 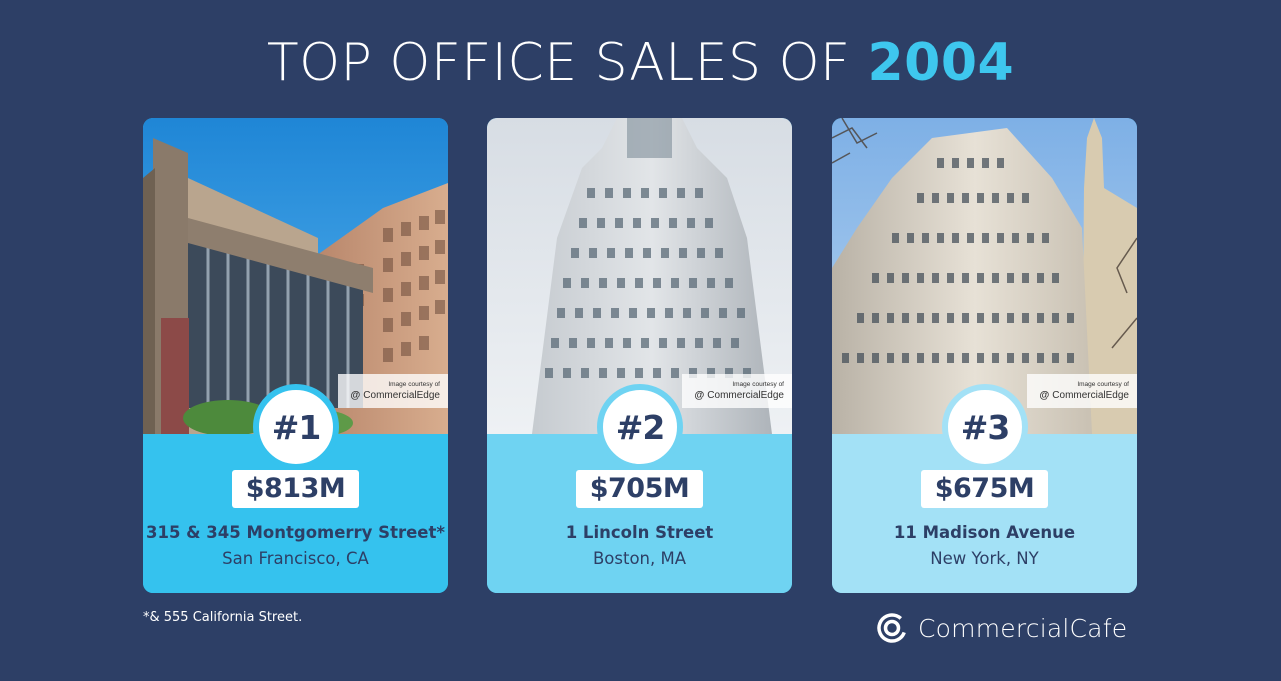 I want to click on rank-badge: #2, so click(x=640, y=427).